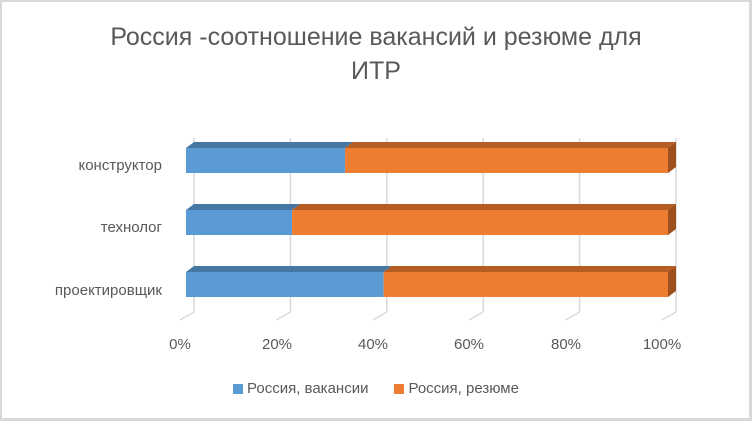 The image size is (752, 421). I want to click on category-label-proektirovshchik: проектировщик, so click(108, 290).